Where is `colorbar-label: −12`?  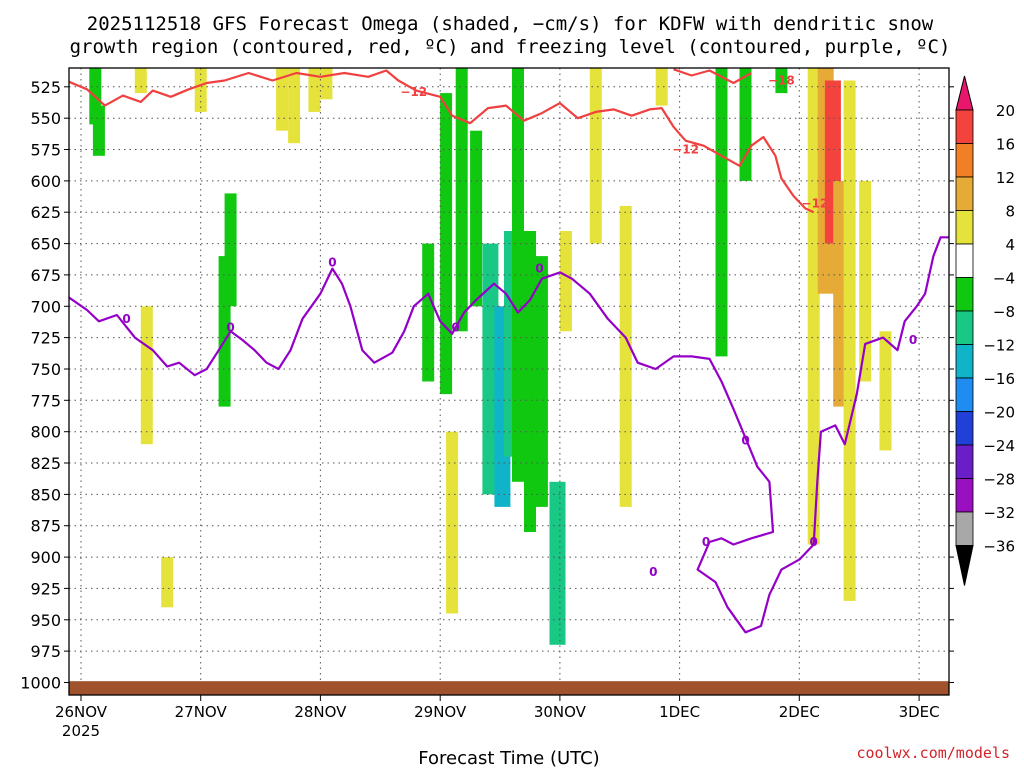
colorbar-label: −12 is located at coordinates (999, 346).